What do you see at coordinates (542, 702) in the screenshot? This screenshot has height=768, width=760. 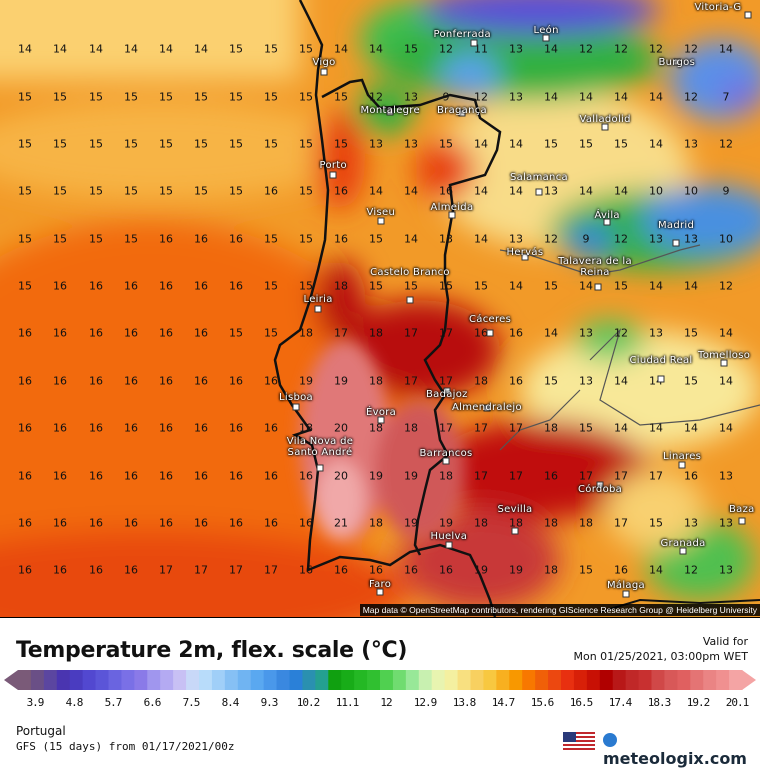 I see `scale-tick-label: 15.6` at bounding box center [542, 702].